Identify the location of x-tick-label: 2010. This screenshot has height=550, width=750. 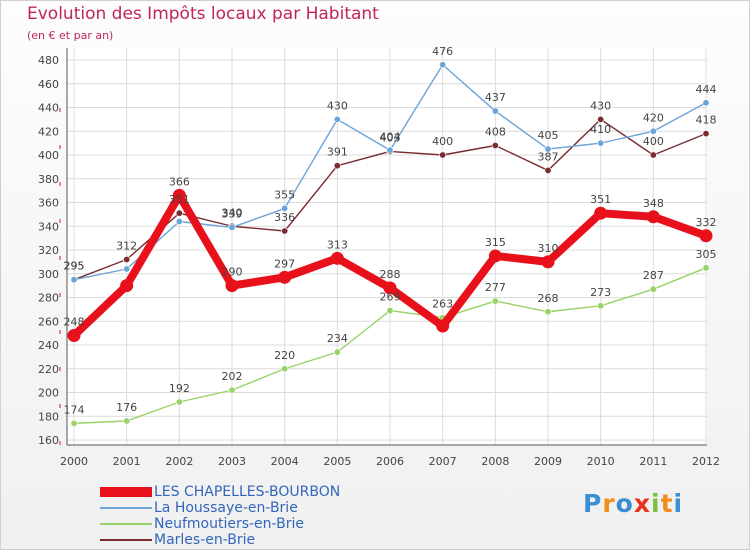
(601, 461).